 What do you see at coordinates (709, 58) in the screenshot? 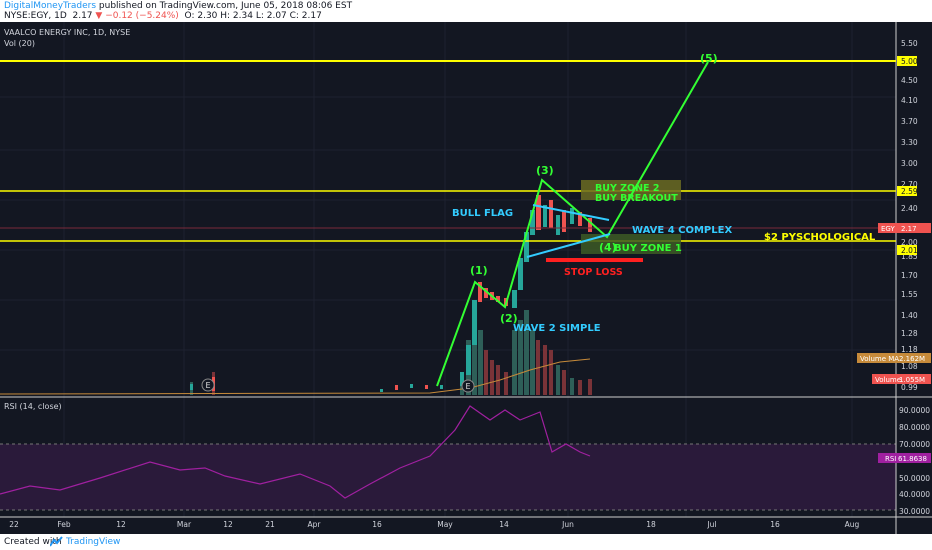
I see `wave-5-label: (5)` at bounding box center [709, 58].